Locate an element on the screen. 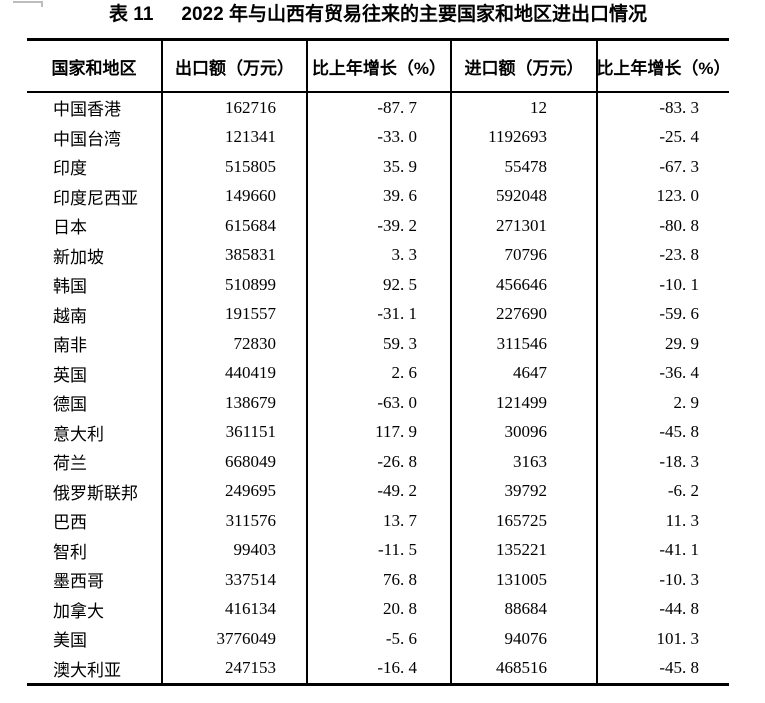 The image size is (765, 703). cell-export-growth: 39. 6 is located at coordinates (380, 196).